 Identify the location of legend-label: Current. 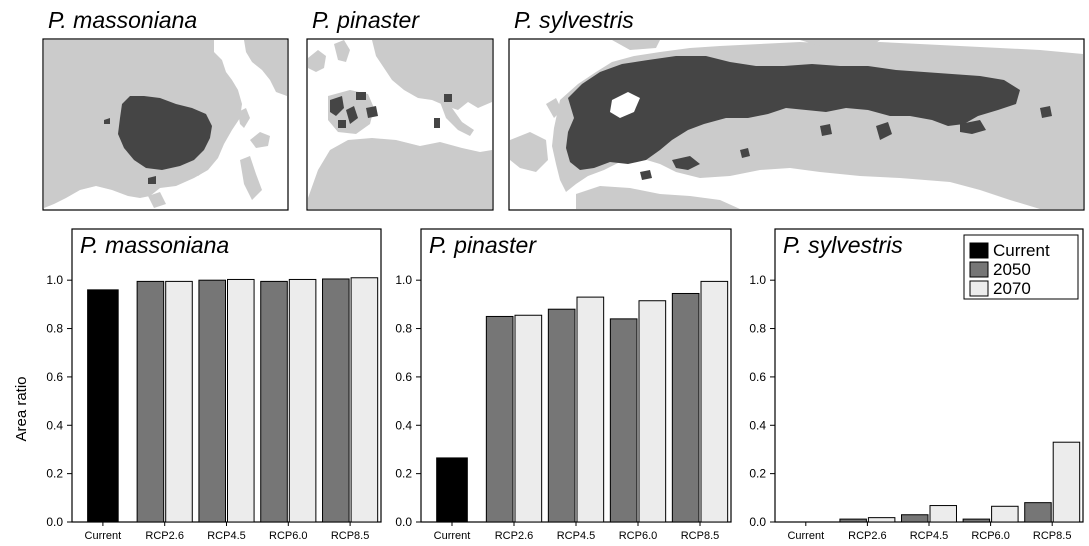
(1021, 250).